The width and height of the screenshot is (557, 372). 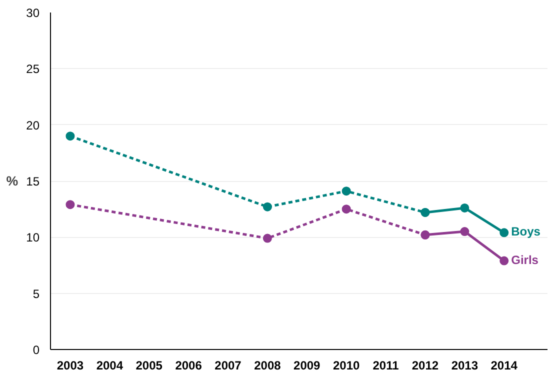 What do you see at coordinates (386, 365) in the screenshot?
I see `x-tick-label: 2011` at bounding box center [386, 365].